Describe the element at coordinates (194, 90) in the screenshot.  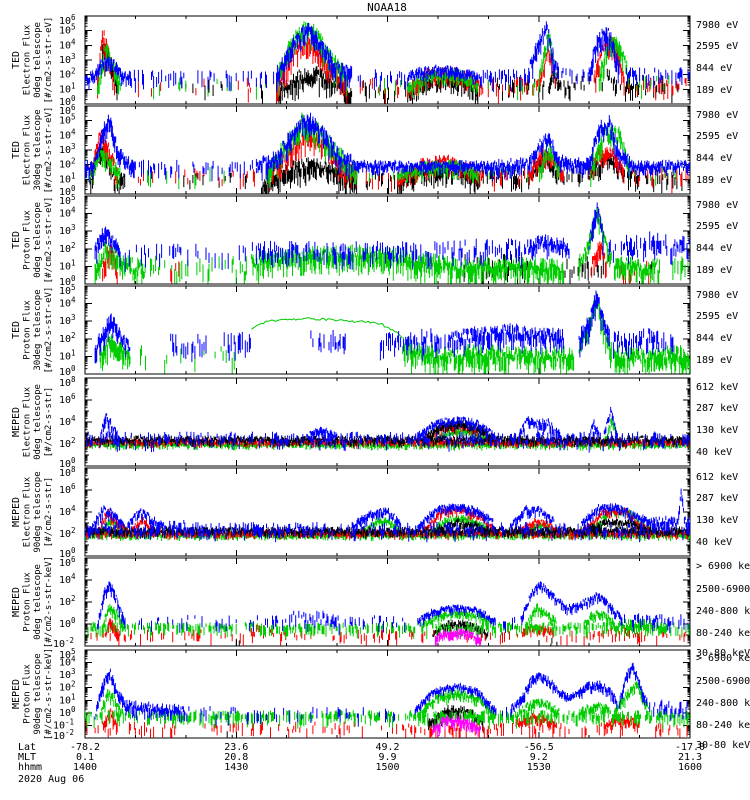
I see `series-ted-electron-0deg-red` at that location.